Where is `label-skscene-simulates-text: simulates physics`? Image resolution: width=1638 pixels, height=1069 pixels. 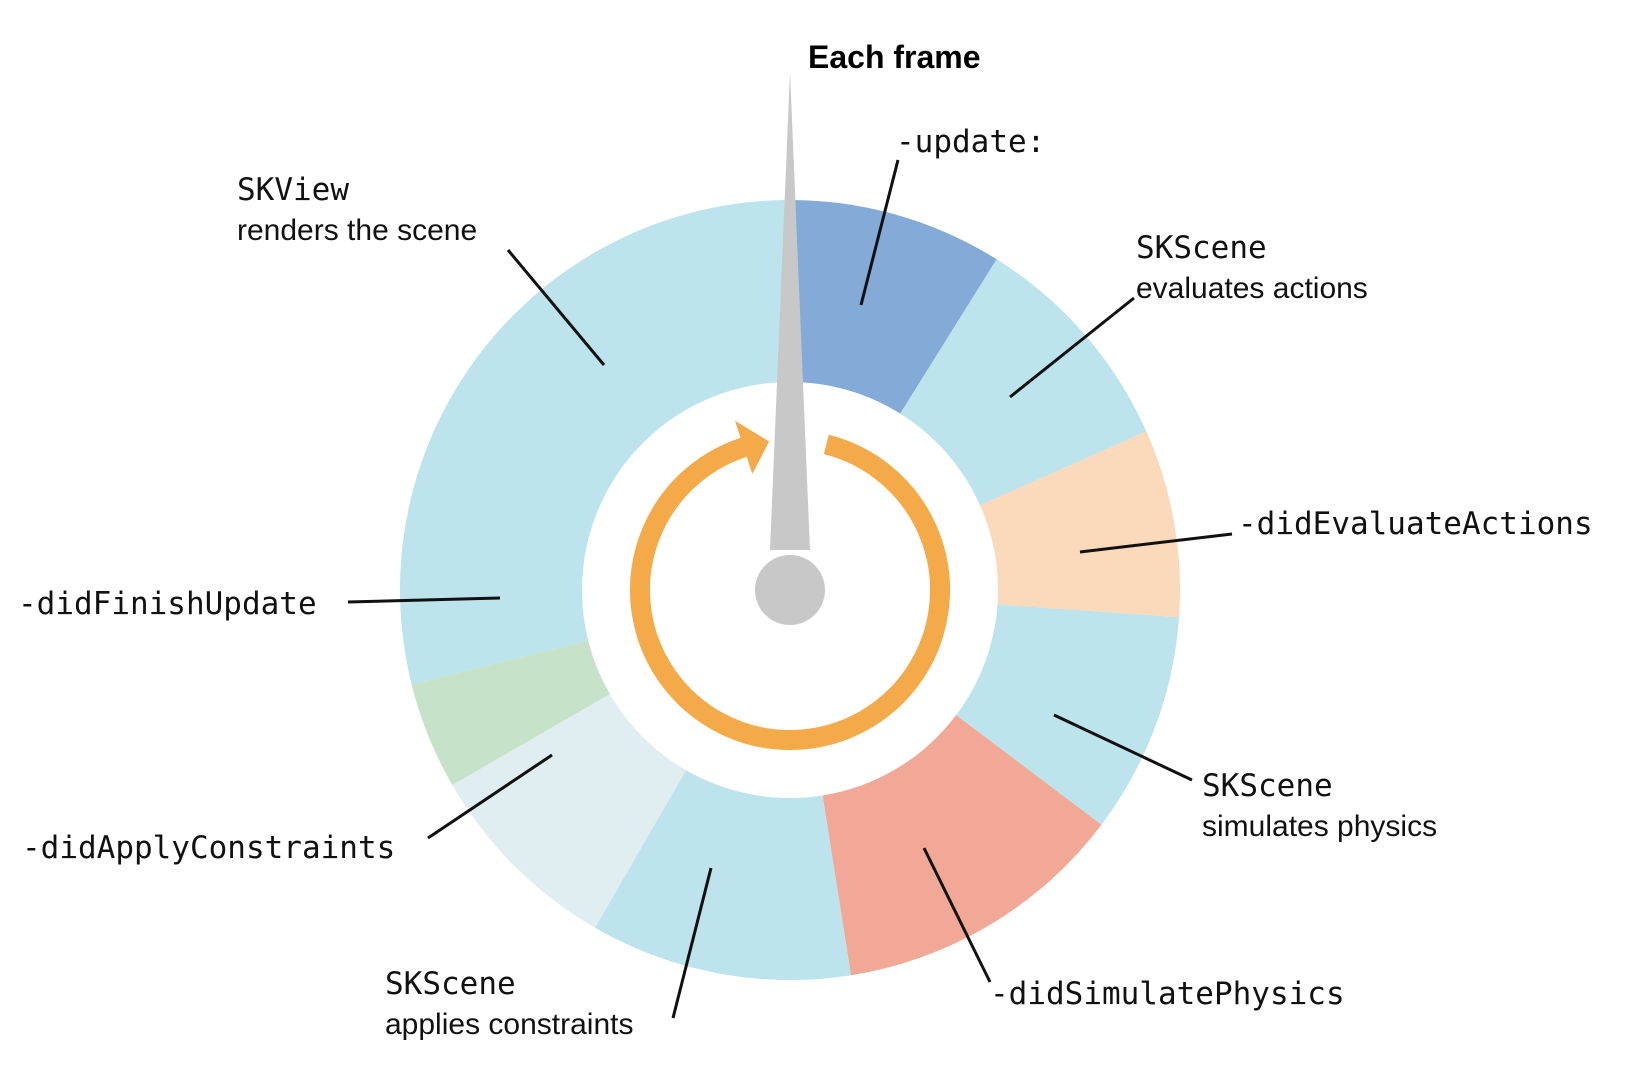
label-skscene-simulates-text: simulates physics is located at coordinates (1319, 826).